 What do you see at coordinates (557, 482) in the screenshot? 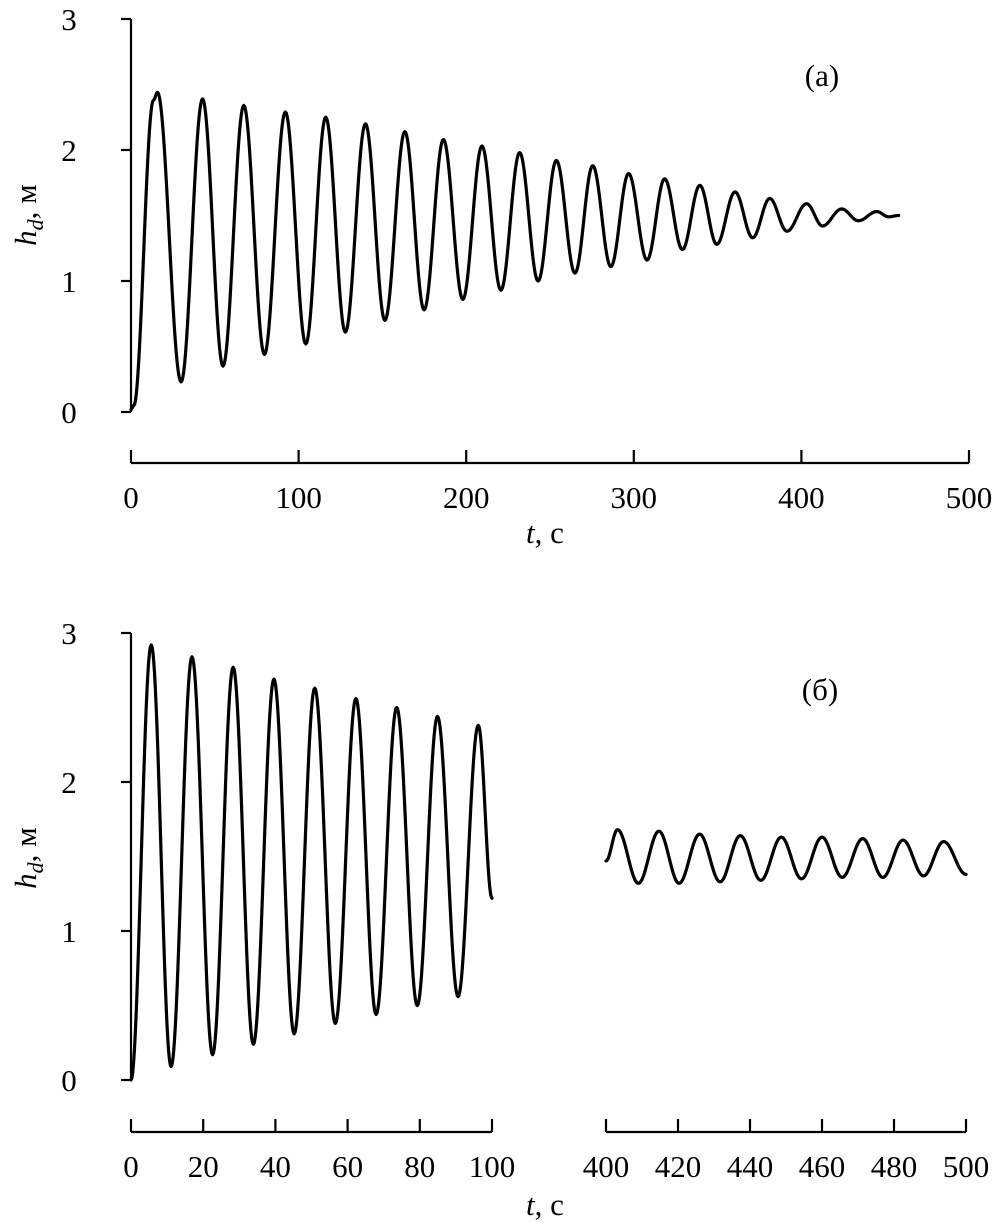
I see `x-axis: 0 100 200 300 400 500` at bounding box center [557, 482].